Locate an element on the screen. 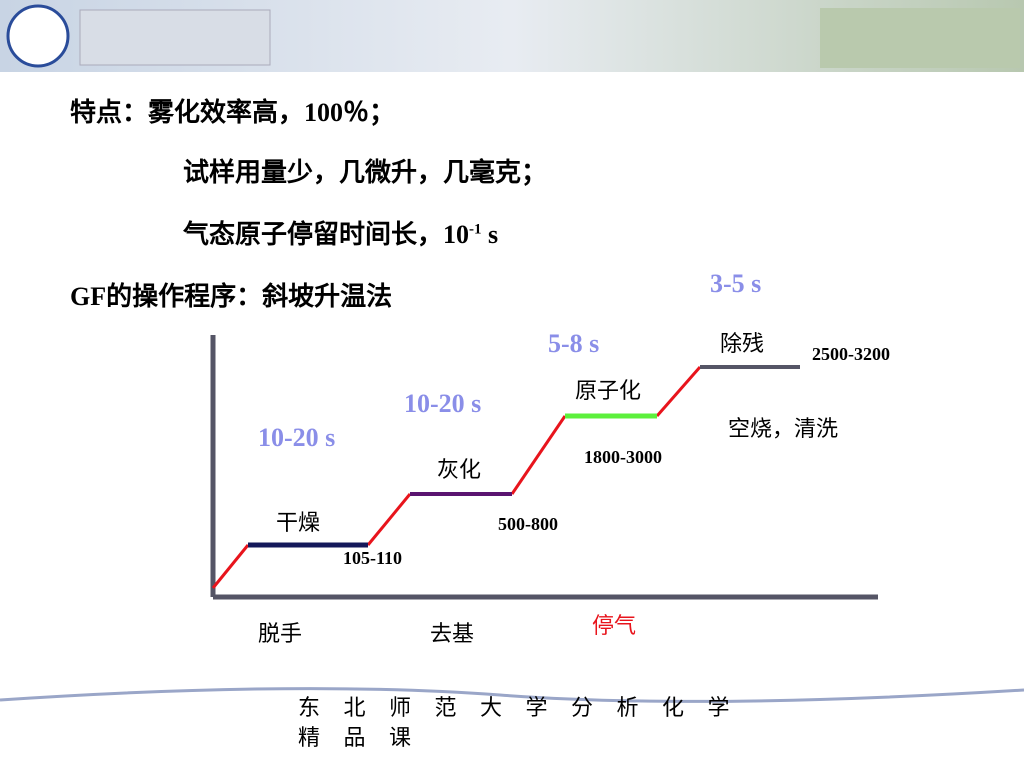  intro-line: 气态原子停留时间长，10-1 s is located at coordinates (340, 232).